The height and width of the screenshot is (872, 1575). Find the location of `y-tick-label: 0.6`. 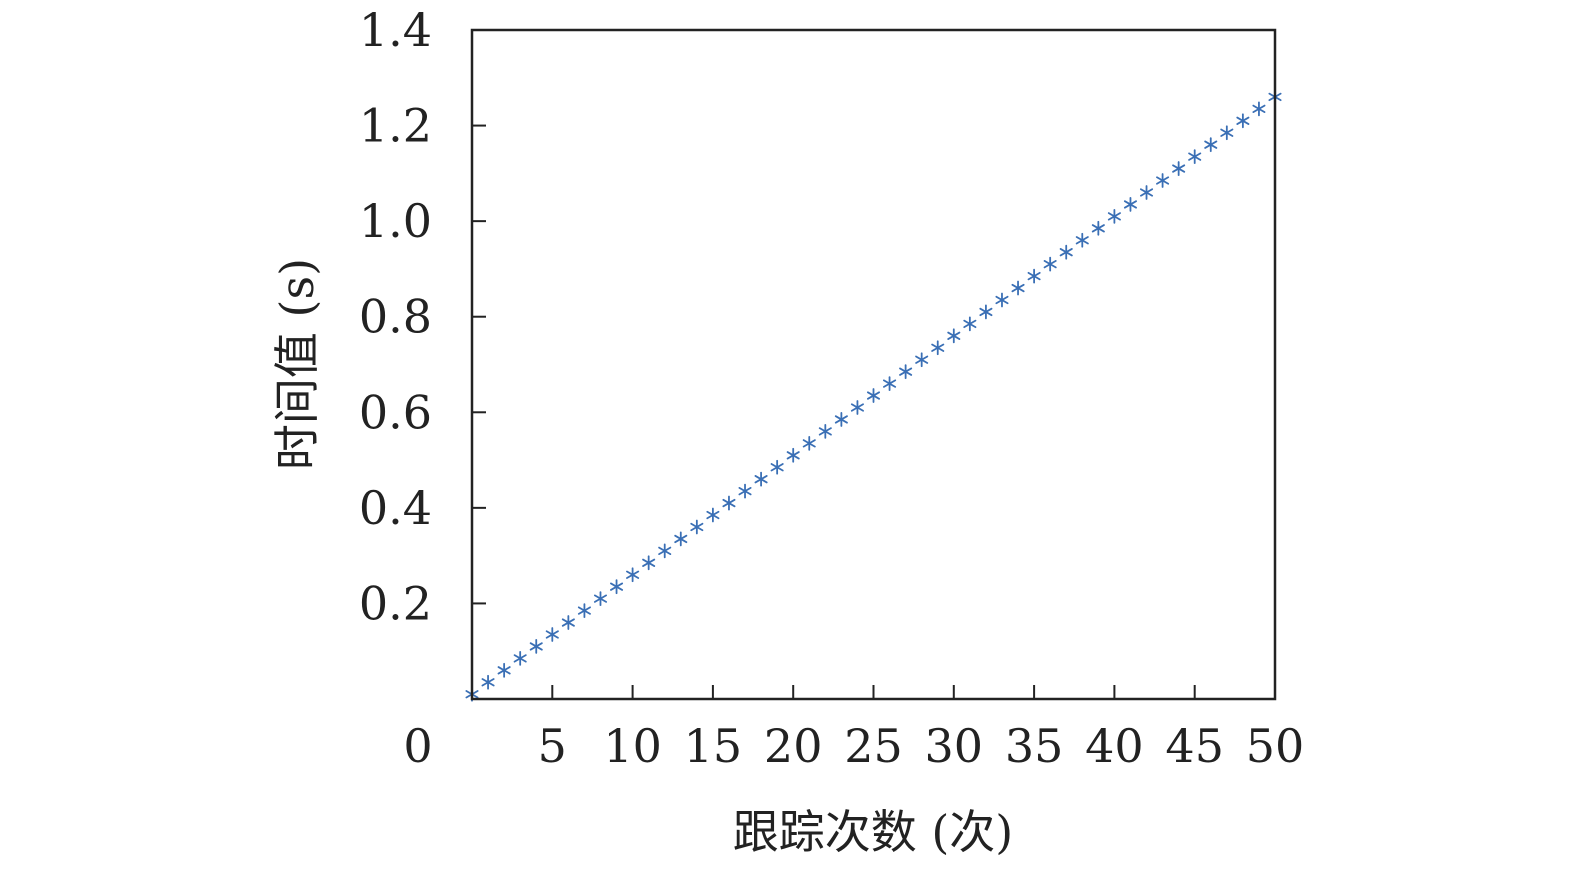

y-tick-label: 0.6 is located at coordinates (395, 412).